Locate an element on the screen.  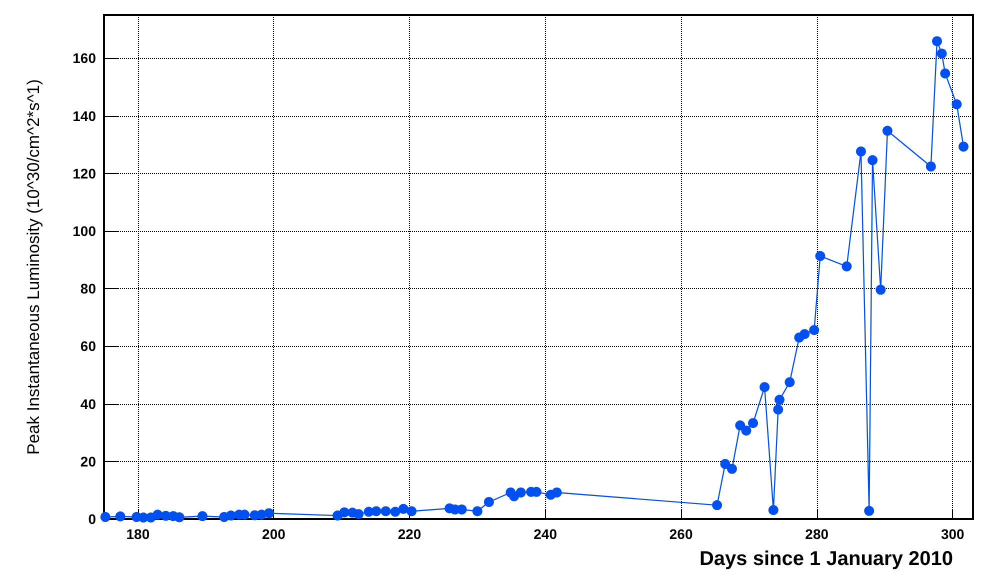
y-tick-label: 80 is located at coordinates (88, 288).